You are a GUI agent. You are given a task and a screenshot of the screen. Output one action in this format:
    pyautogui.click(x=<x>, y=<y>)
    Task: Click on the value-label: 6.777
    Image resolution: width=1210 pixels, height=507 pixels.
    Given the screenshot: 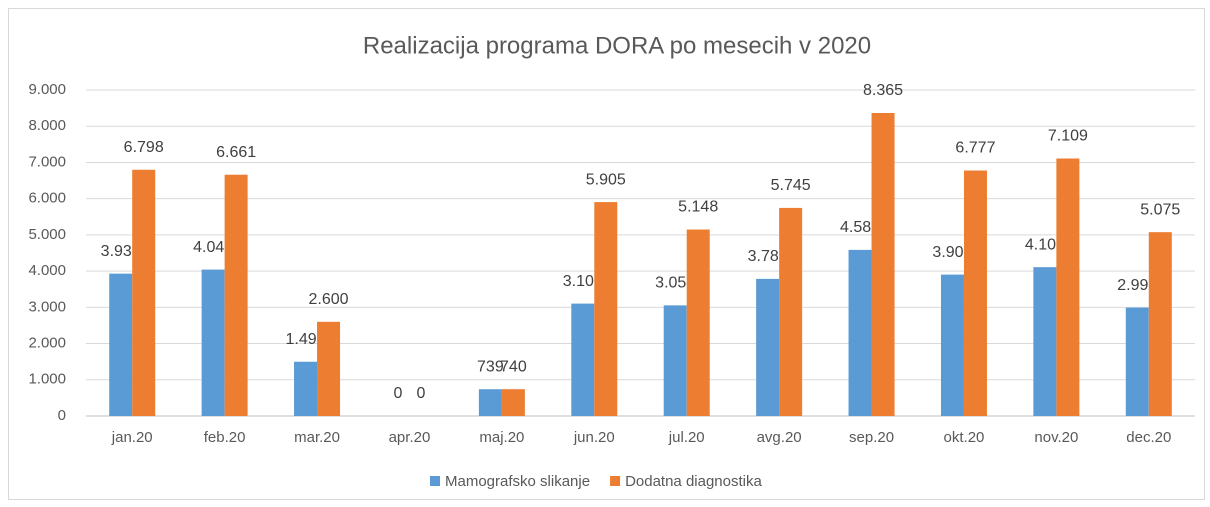 What is the action you would take?
    pyautogui.click(x=975, y=148)
    